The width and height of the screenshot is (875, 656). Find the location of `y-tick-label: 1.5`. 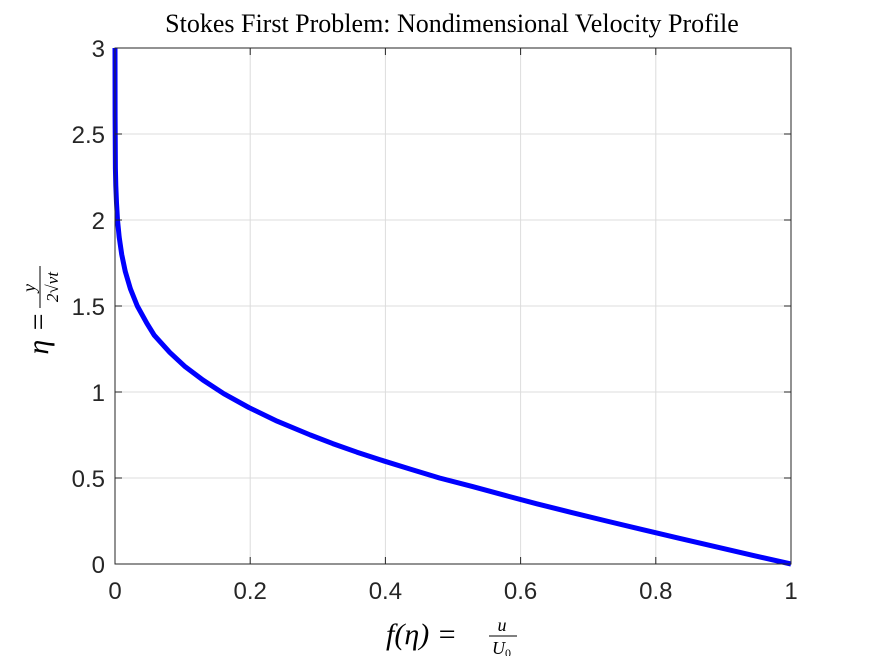

y-tick-label: 1.5 is located at coordinates (88, 307).